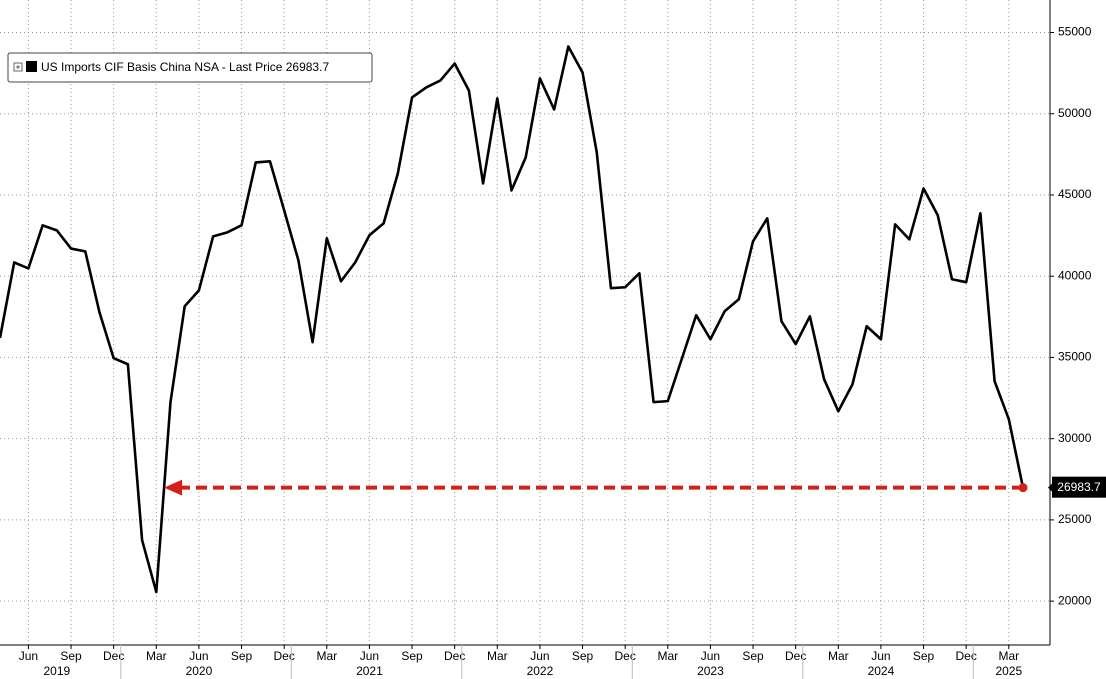 The height and width of the screenshot is (679, 1106). I want to click on year-label: 2020, so click(199, 671).